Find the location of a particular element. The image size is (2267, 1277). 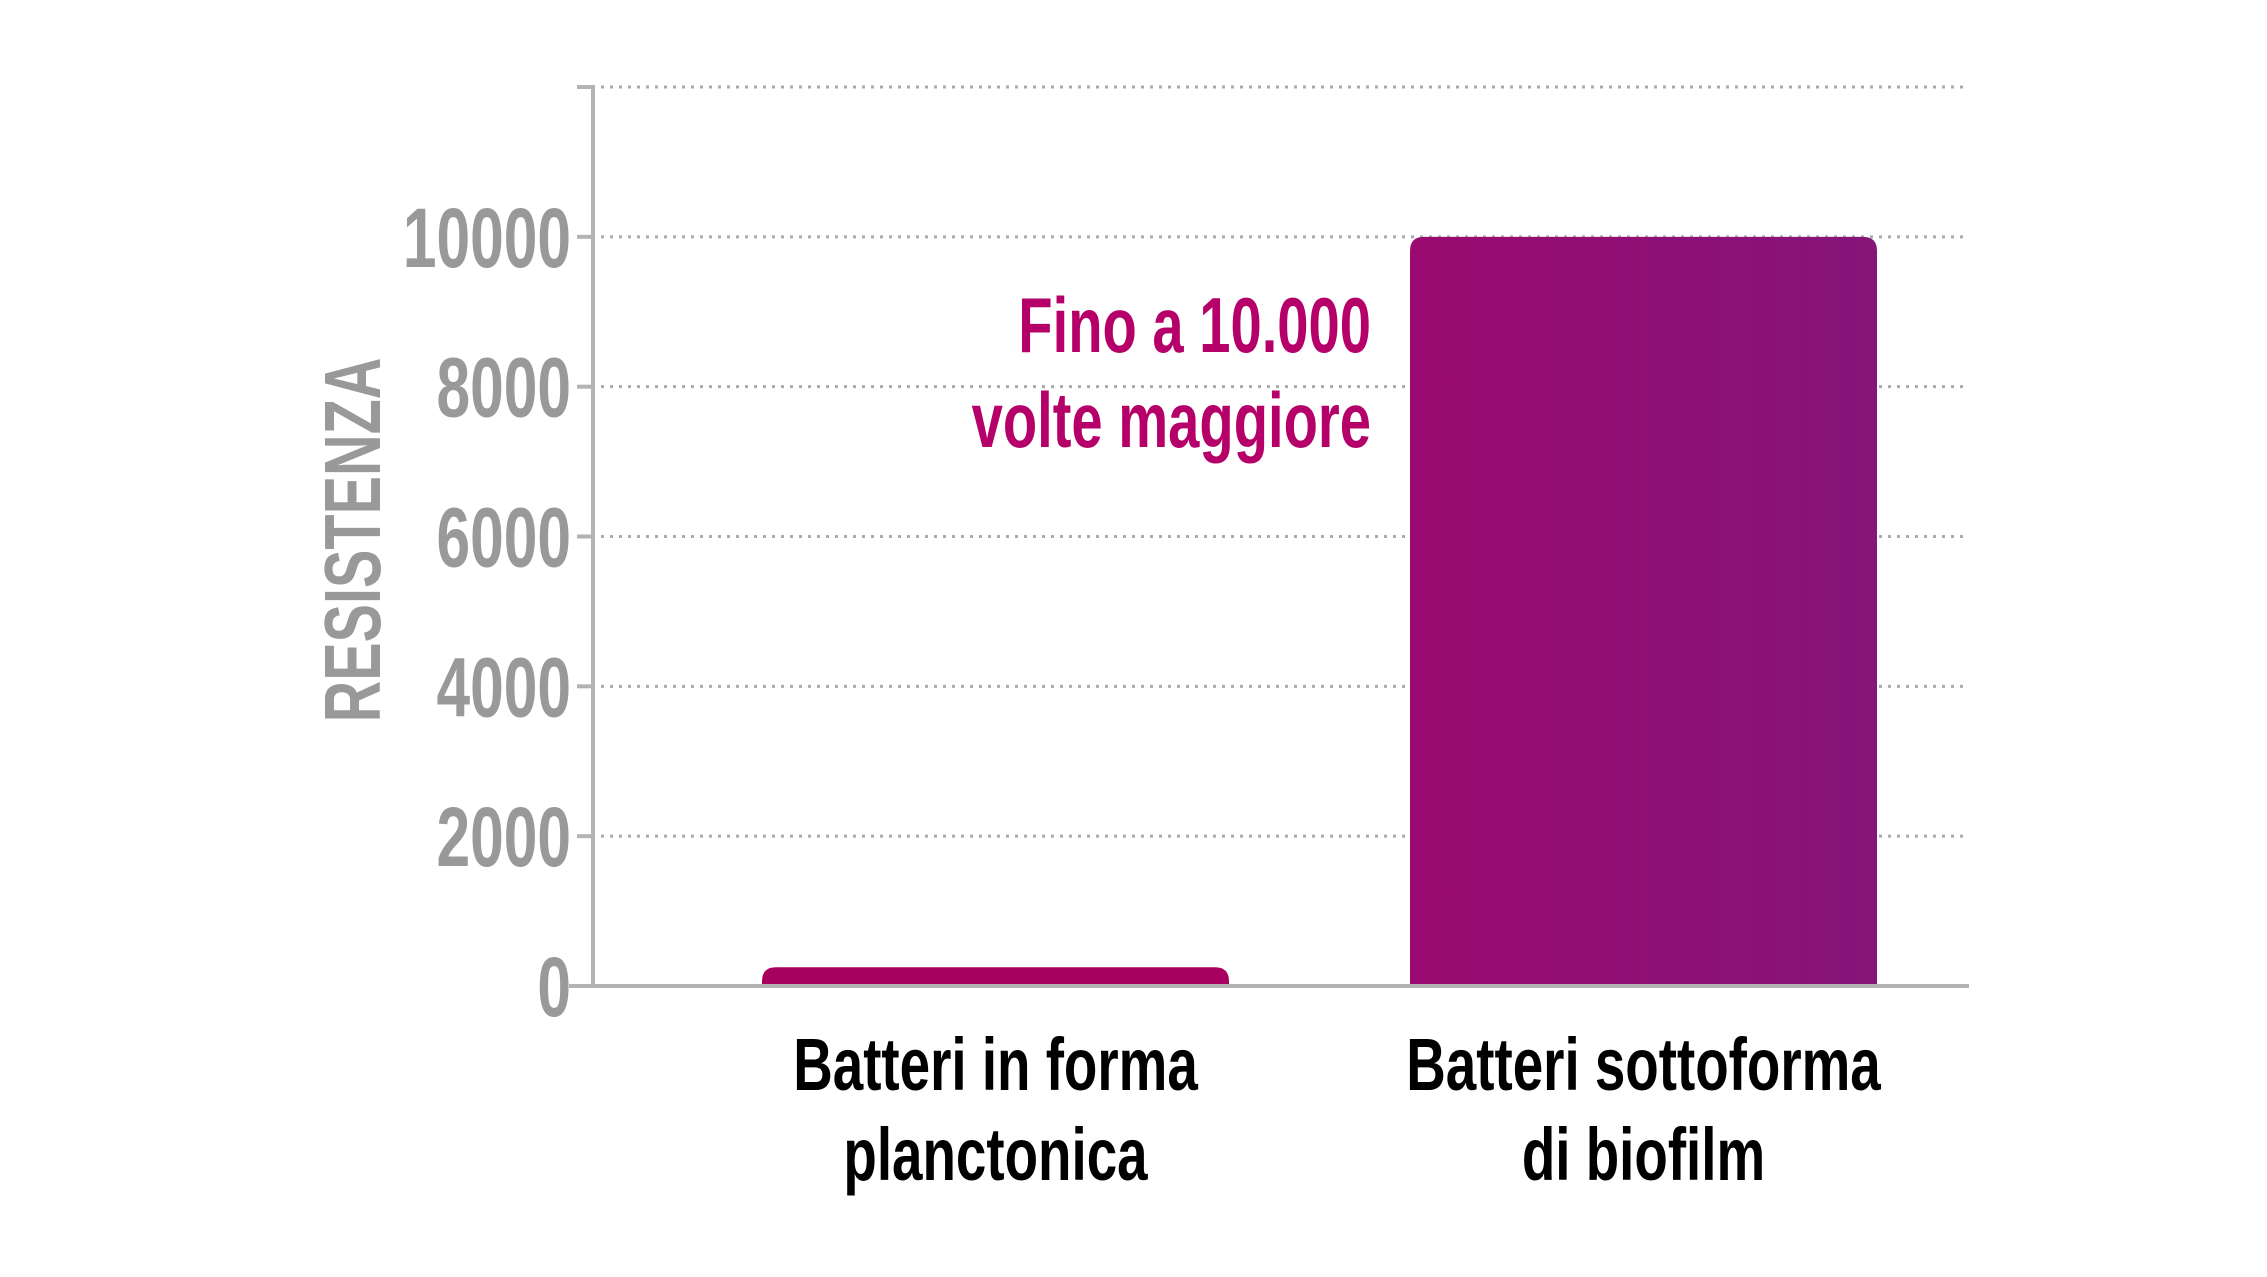

y-tick-label: 2000 is located at coordinates (503, 837).